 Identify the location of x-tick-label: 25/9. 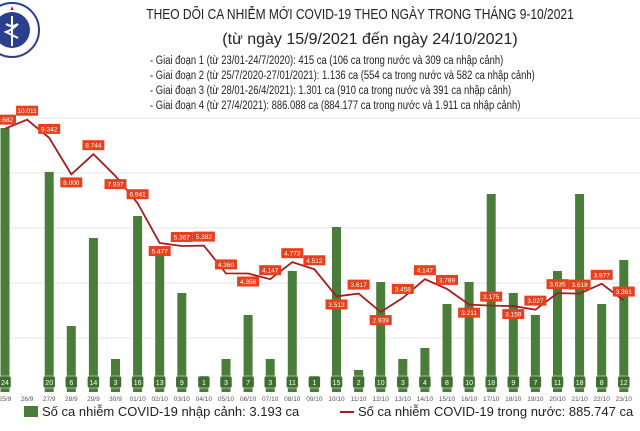
(6, 399).